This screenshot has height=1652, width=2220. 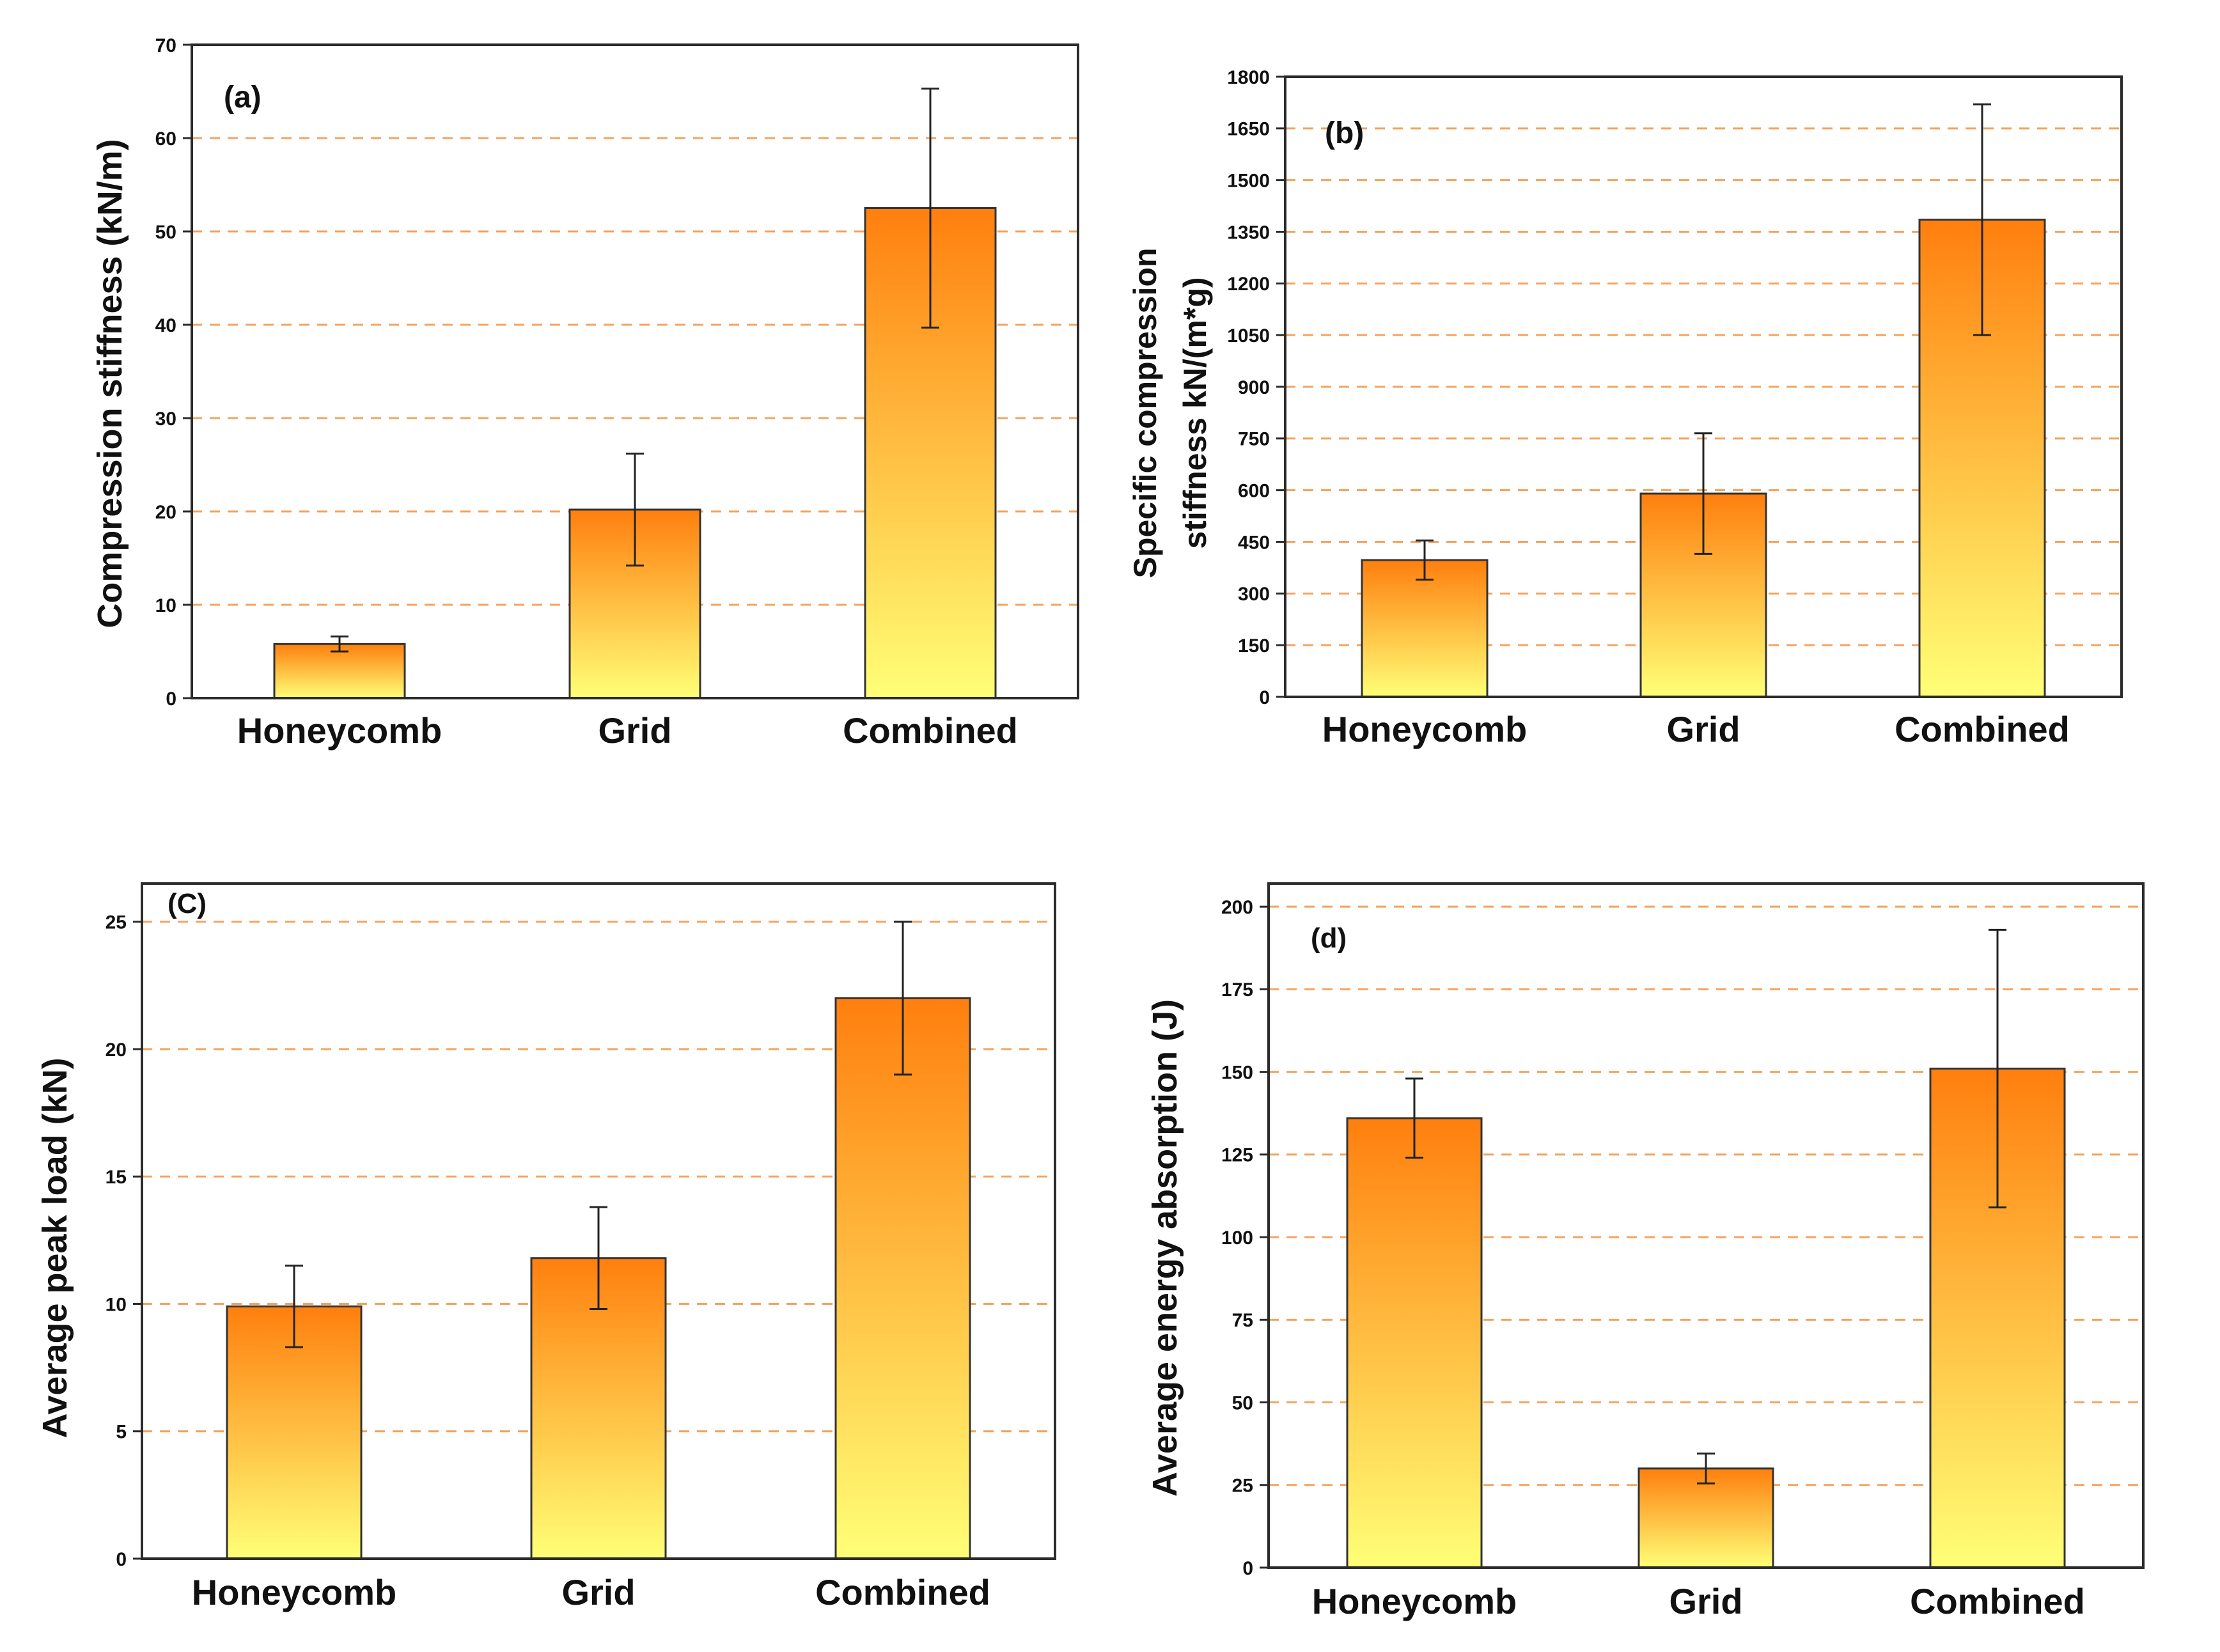 I want to click on panel-b-ytick-label: 1650, so click(x=1248, y=129).